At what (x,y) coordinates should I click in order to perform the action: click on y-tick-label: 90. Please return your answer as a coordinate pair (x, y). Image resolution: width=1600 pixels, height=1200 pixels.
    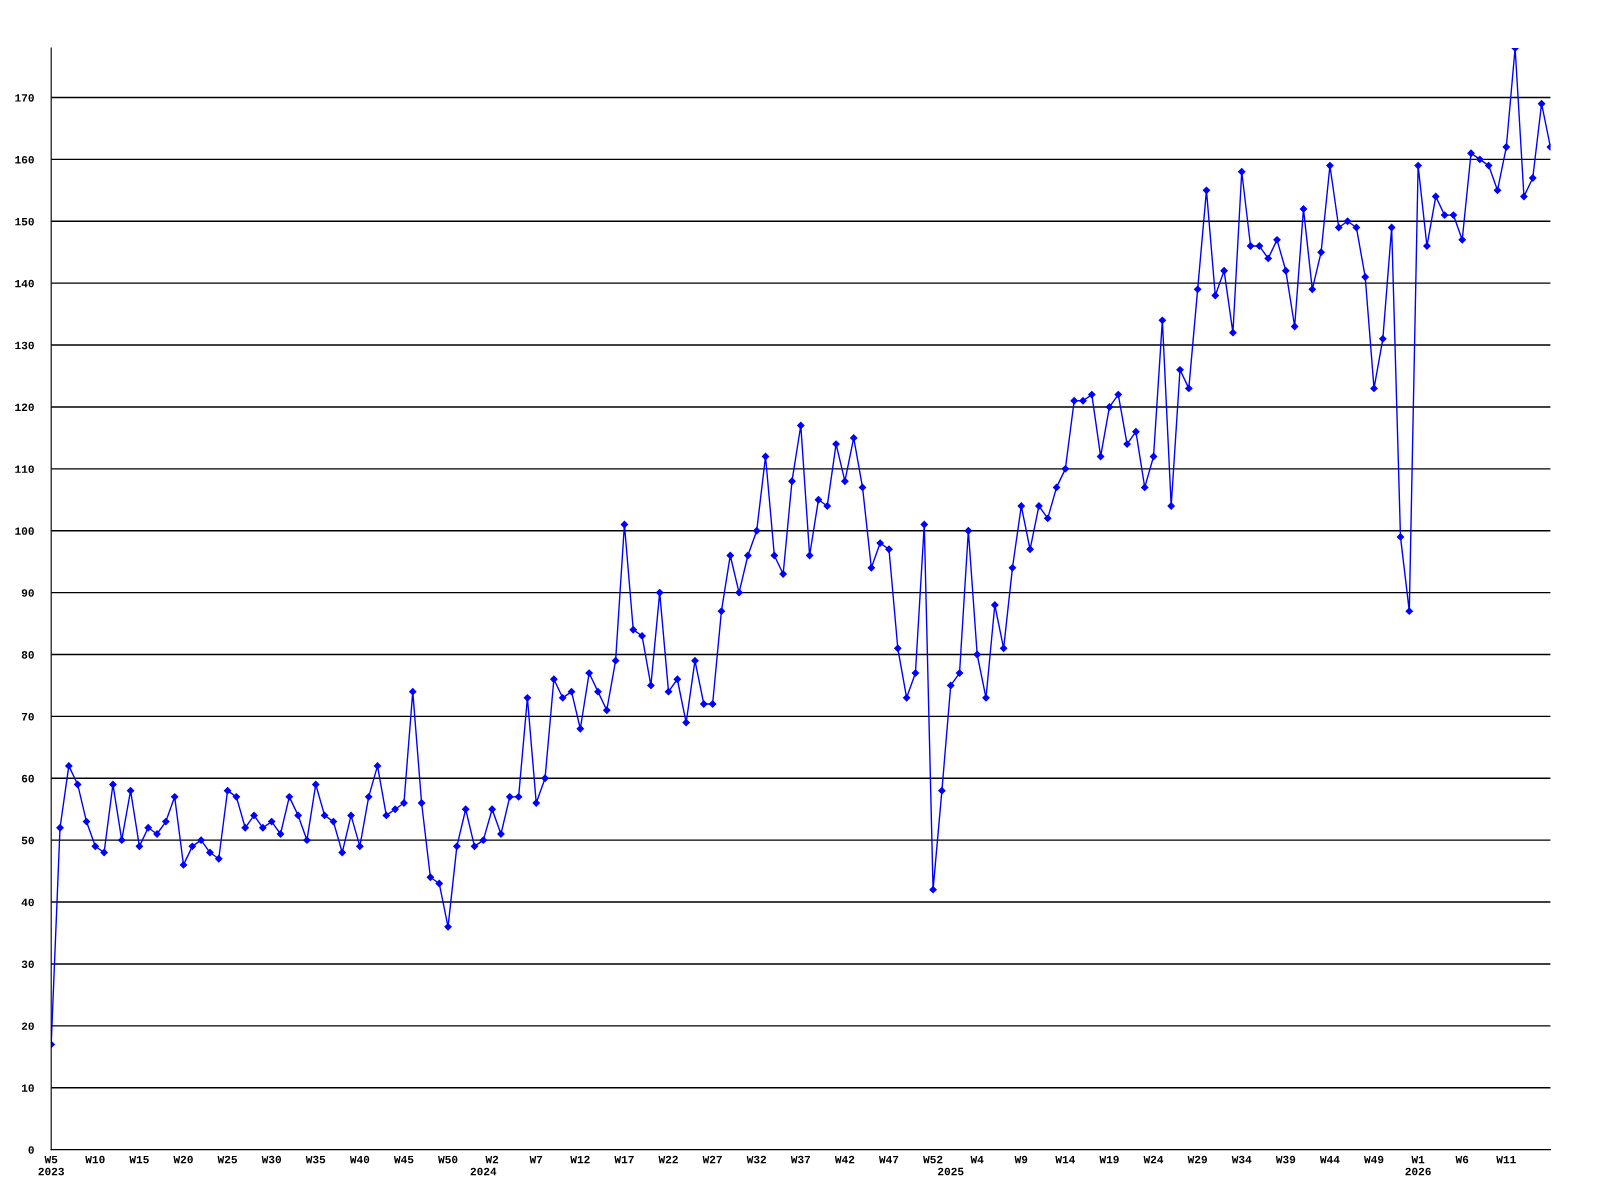
    Looking at the image, I should click on (27, 593).